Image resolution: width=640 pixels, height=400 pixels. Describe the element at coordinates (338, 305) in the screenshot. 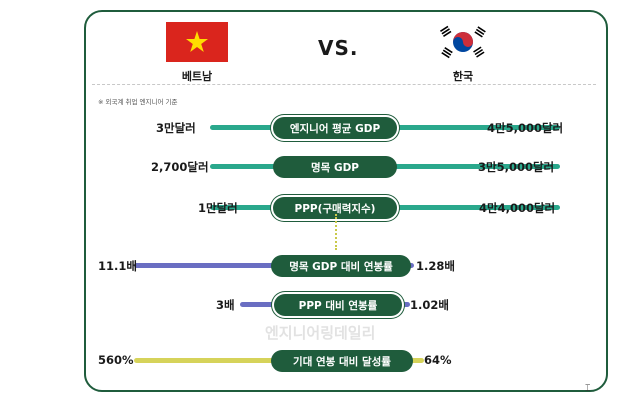

I see `row-label-pill: PPP 대비 연봉률` at that location.